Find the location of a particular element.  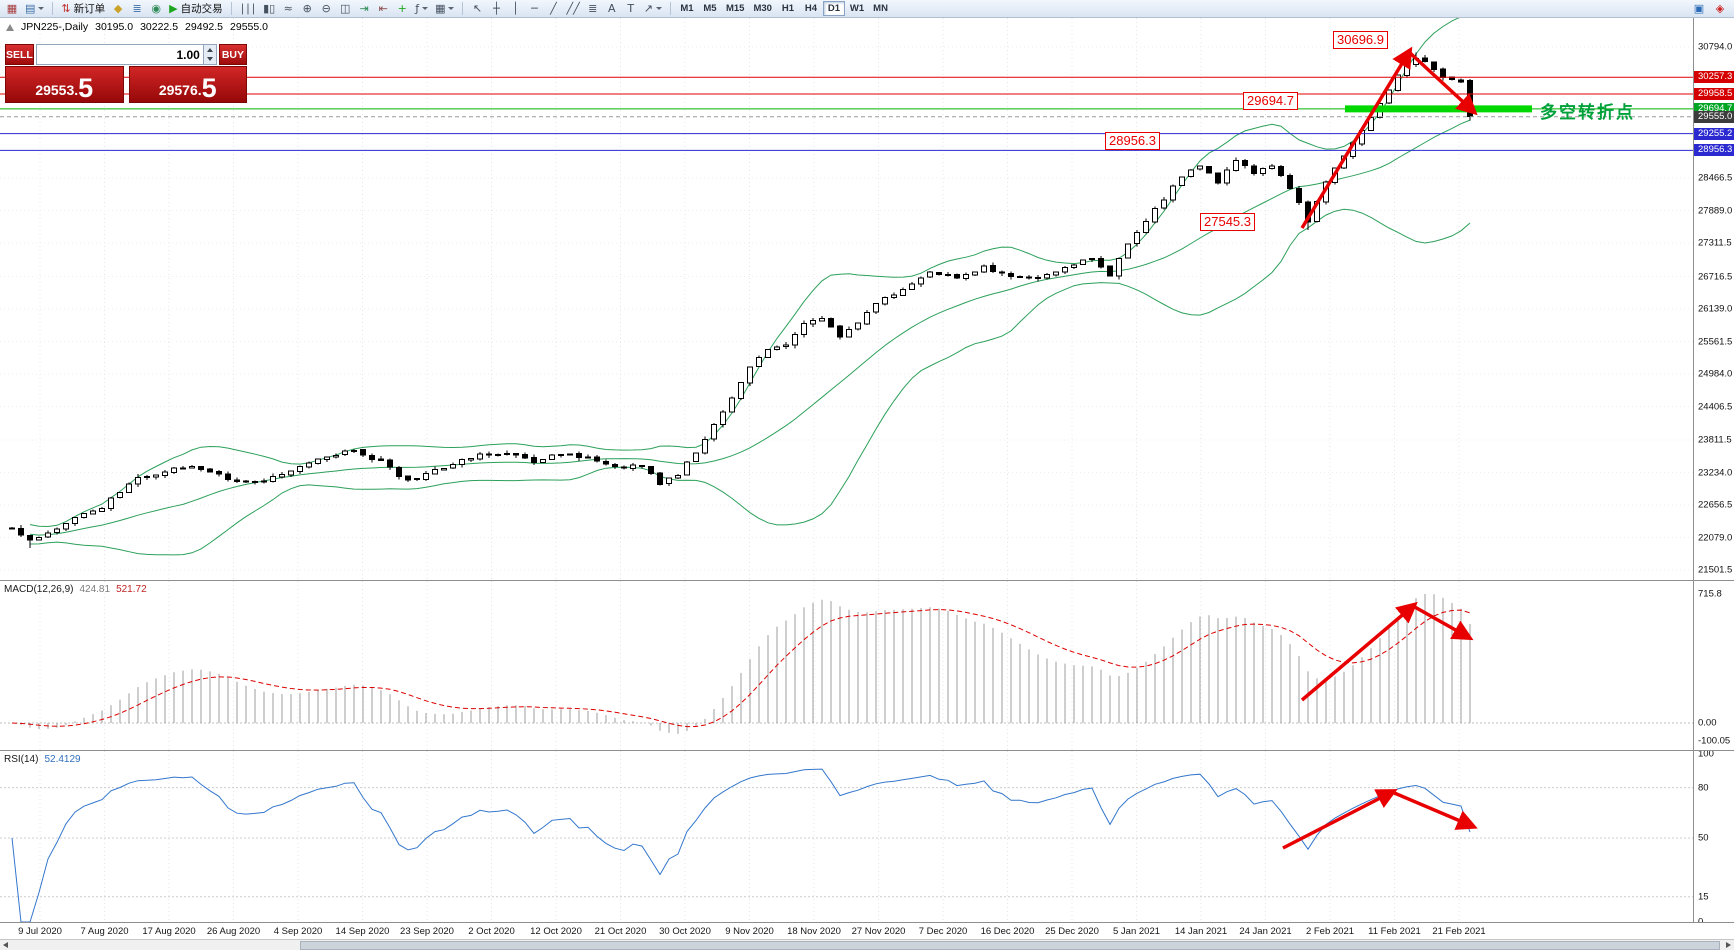

rsi-line is located at coordinates (741, 845).